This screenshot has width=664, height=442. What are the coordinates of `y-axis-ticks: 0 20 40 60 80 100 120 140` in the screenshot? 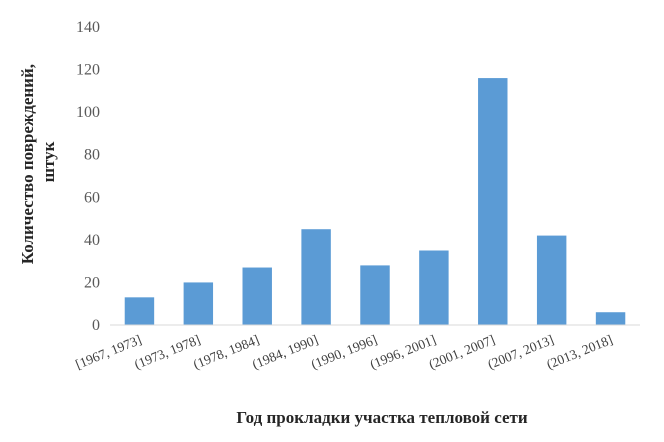 It's located at (88, 176).